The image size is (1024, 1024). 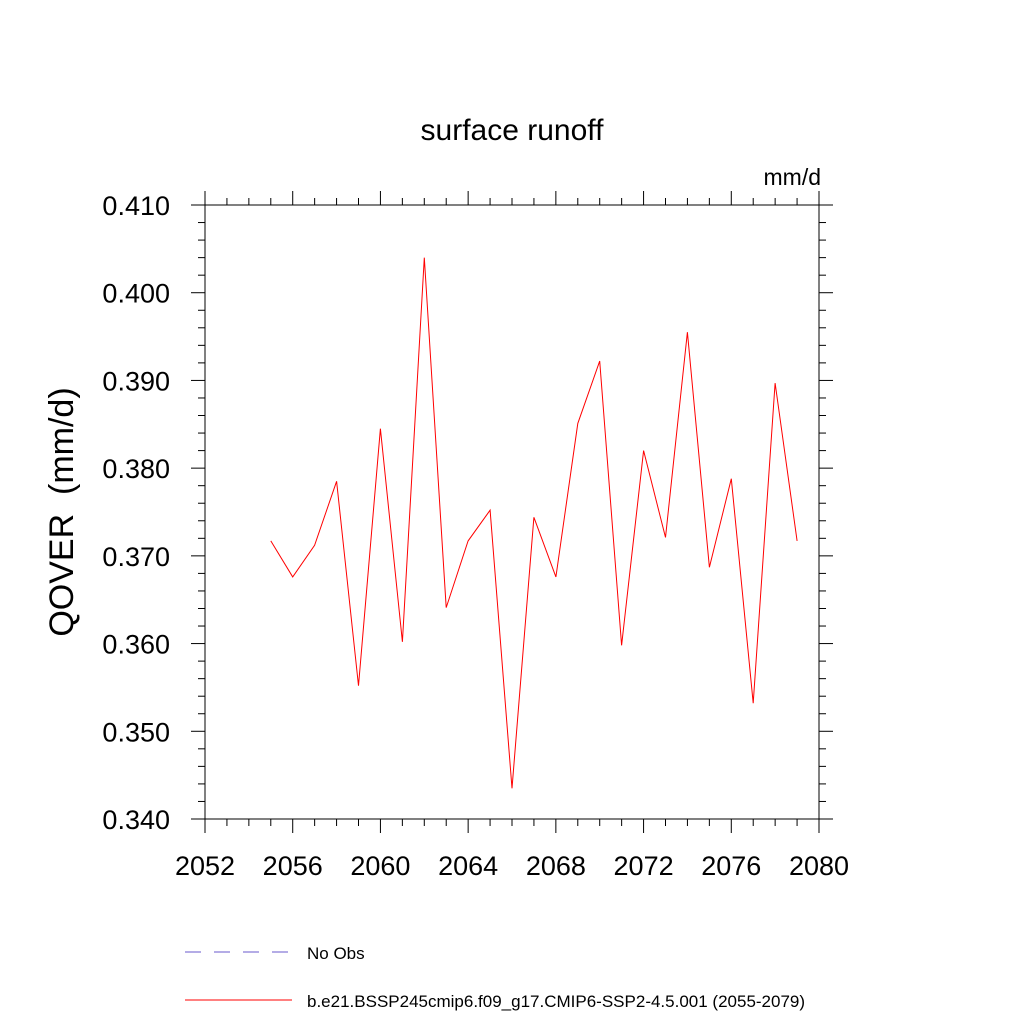 What do you see at coordinates (513, 130) in the screenshot?
I see `chart-title: surface runoff` at bounding box center [513, 130].